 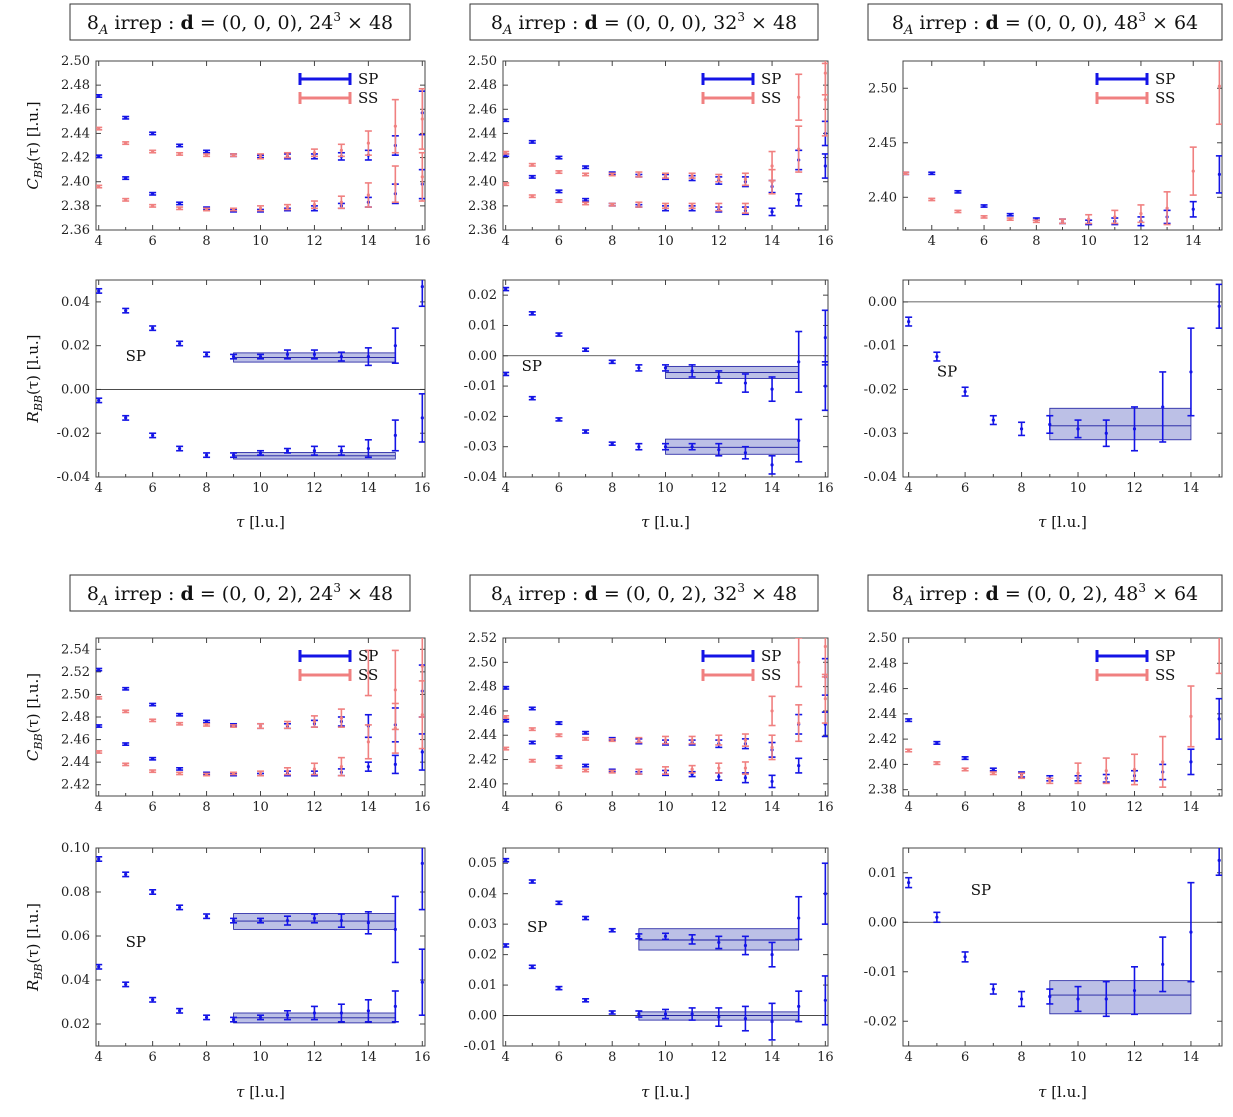 What do you see at coordinates (898, 23) in the screenshot?
I see `chart-2-title-lead: 8` at bounding box center [898, 23].